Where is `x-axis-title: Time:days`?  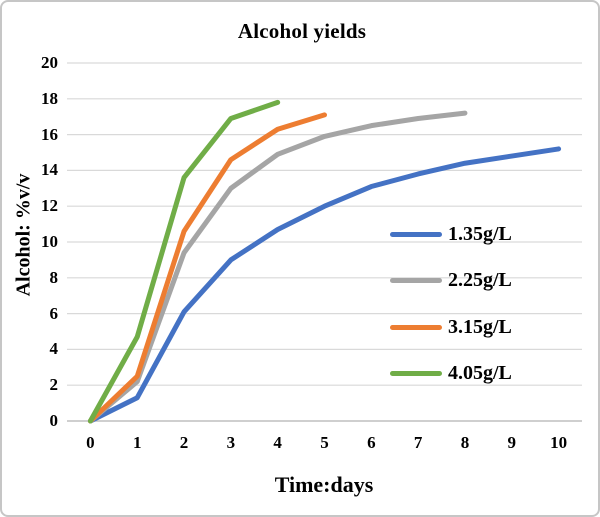
x-axis-title: Time:days is located at coordinates (324, 484).